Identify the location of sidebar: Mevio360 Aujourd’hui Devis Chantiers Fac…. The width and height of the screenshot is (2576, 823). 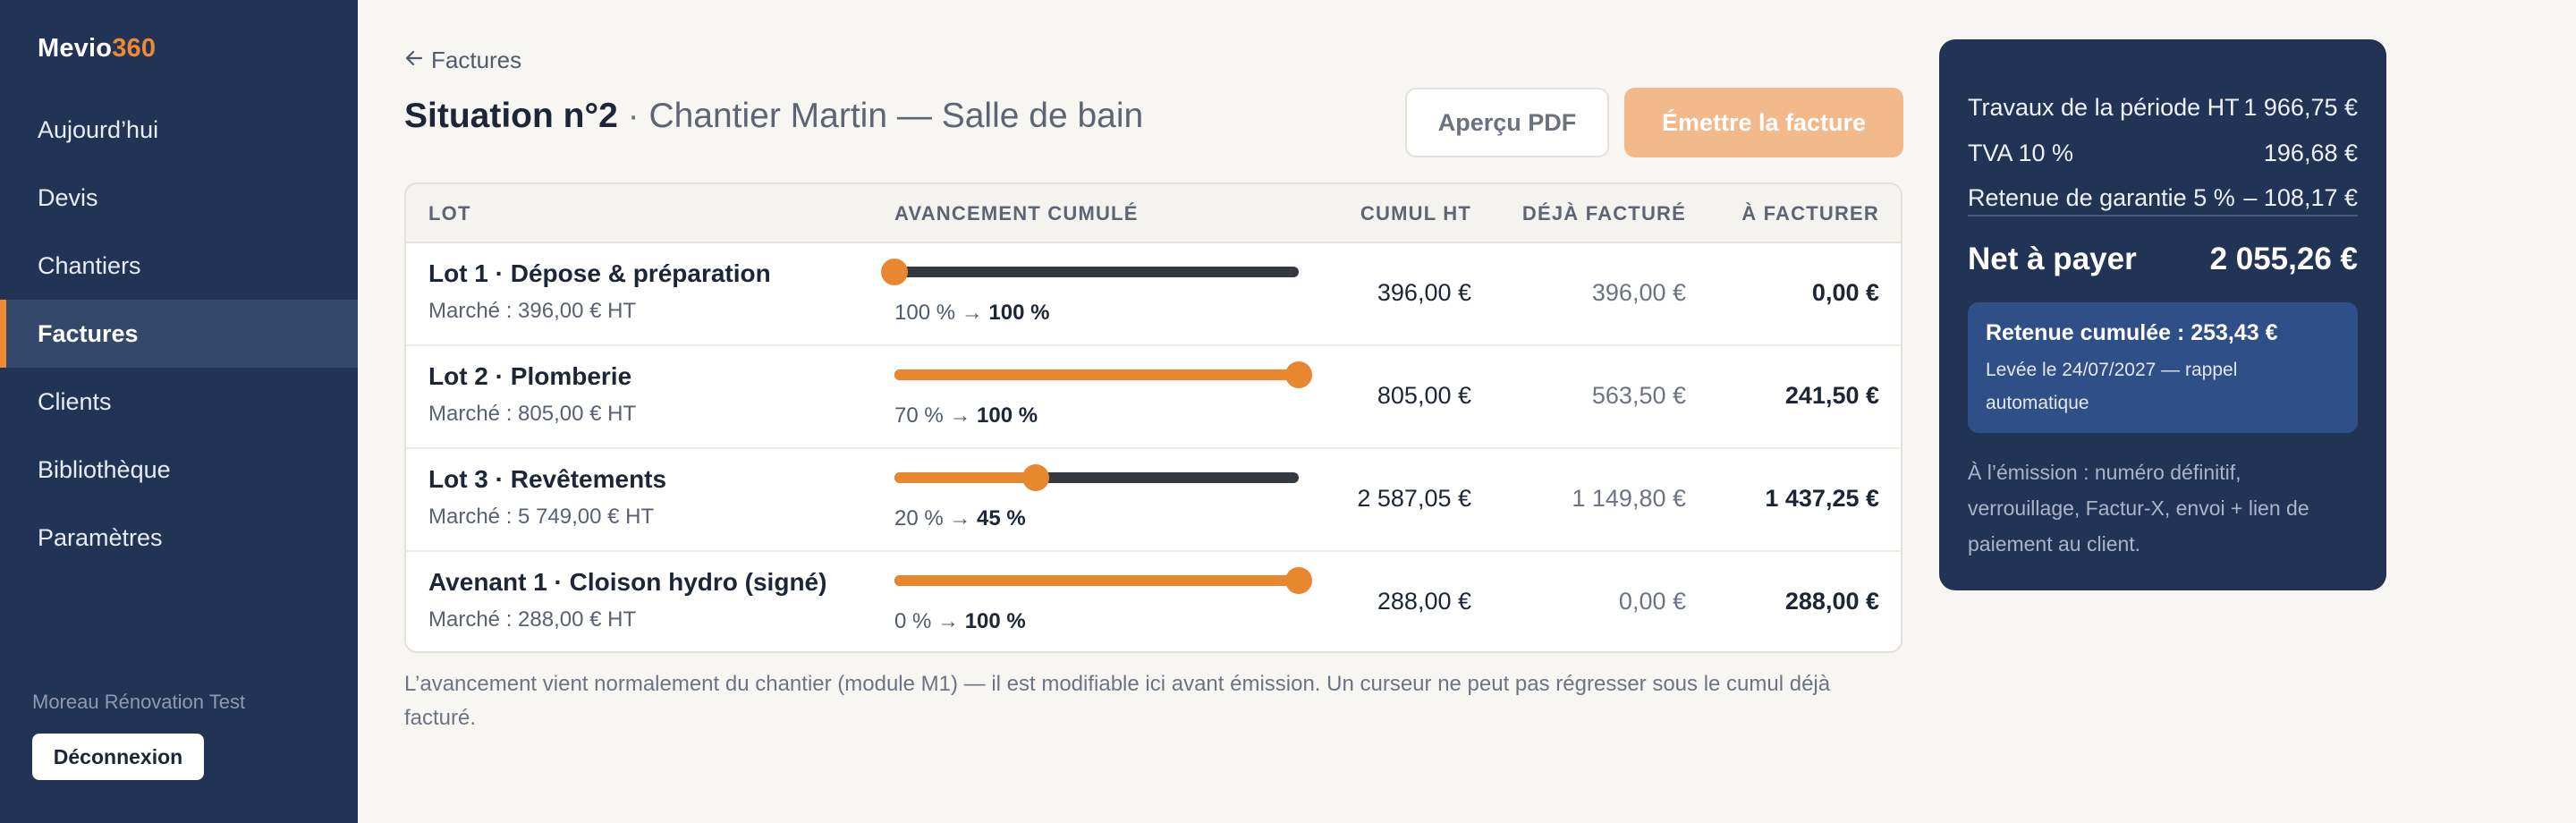
(179, 411).